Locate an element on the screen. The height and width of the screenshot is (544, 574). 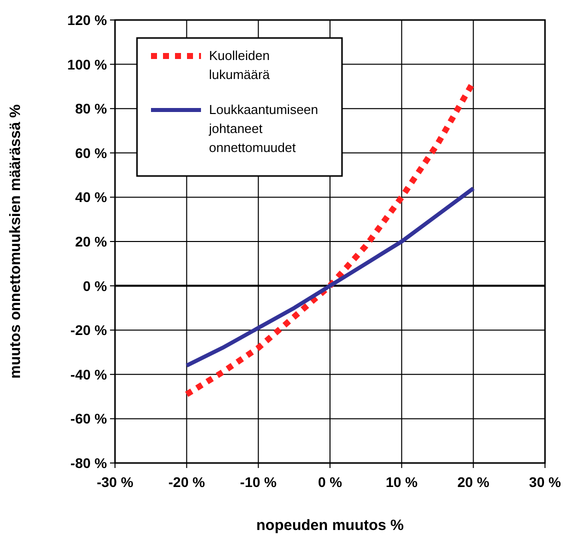
legend-label: Kuolleiden lukumäärä is located at coordinates (239, 65).